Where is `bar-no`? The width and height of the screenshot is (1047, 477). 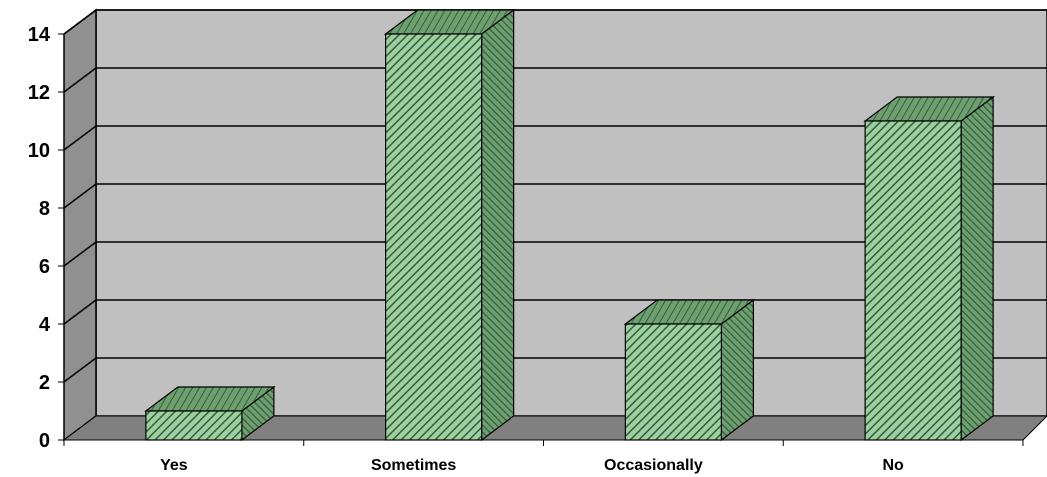
bar-no is located at coordinates (929, 268).